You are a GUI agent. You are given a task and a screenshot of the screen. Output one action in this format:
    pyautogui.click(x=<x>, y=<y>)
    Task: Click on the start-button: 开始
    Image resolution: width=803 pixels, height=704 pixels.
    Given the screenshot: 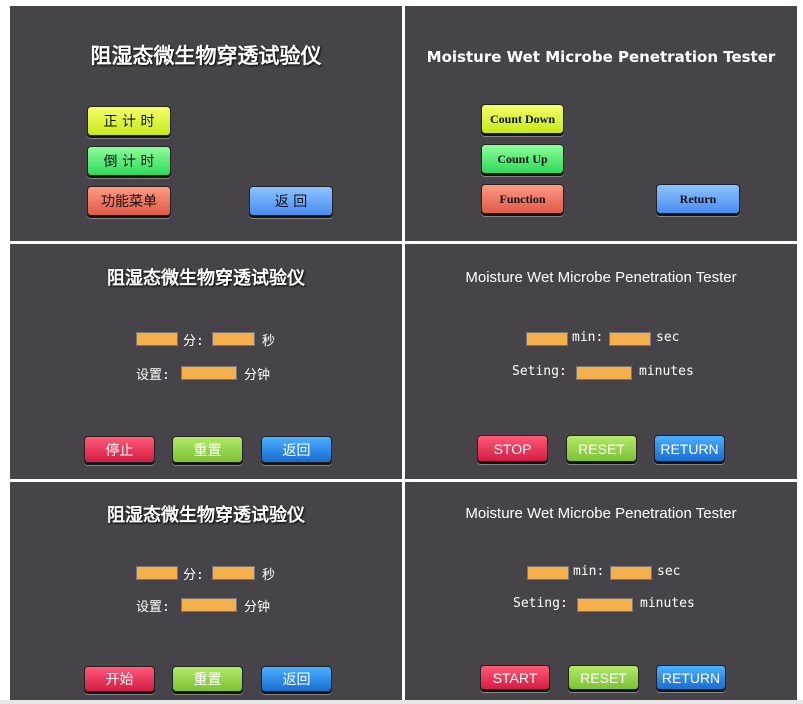 What is the action you would take?
    pyautogui.click(x=119, y=679)
    